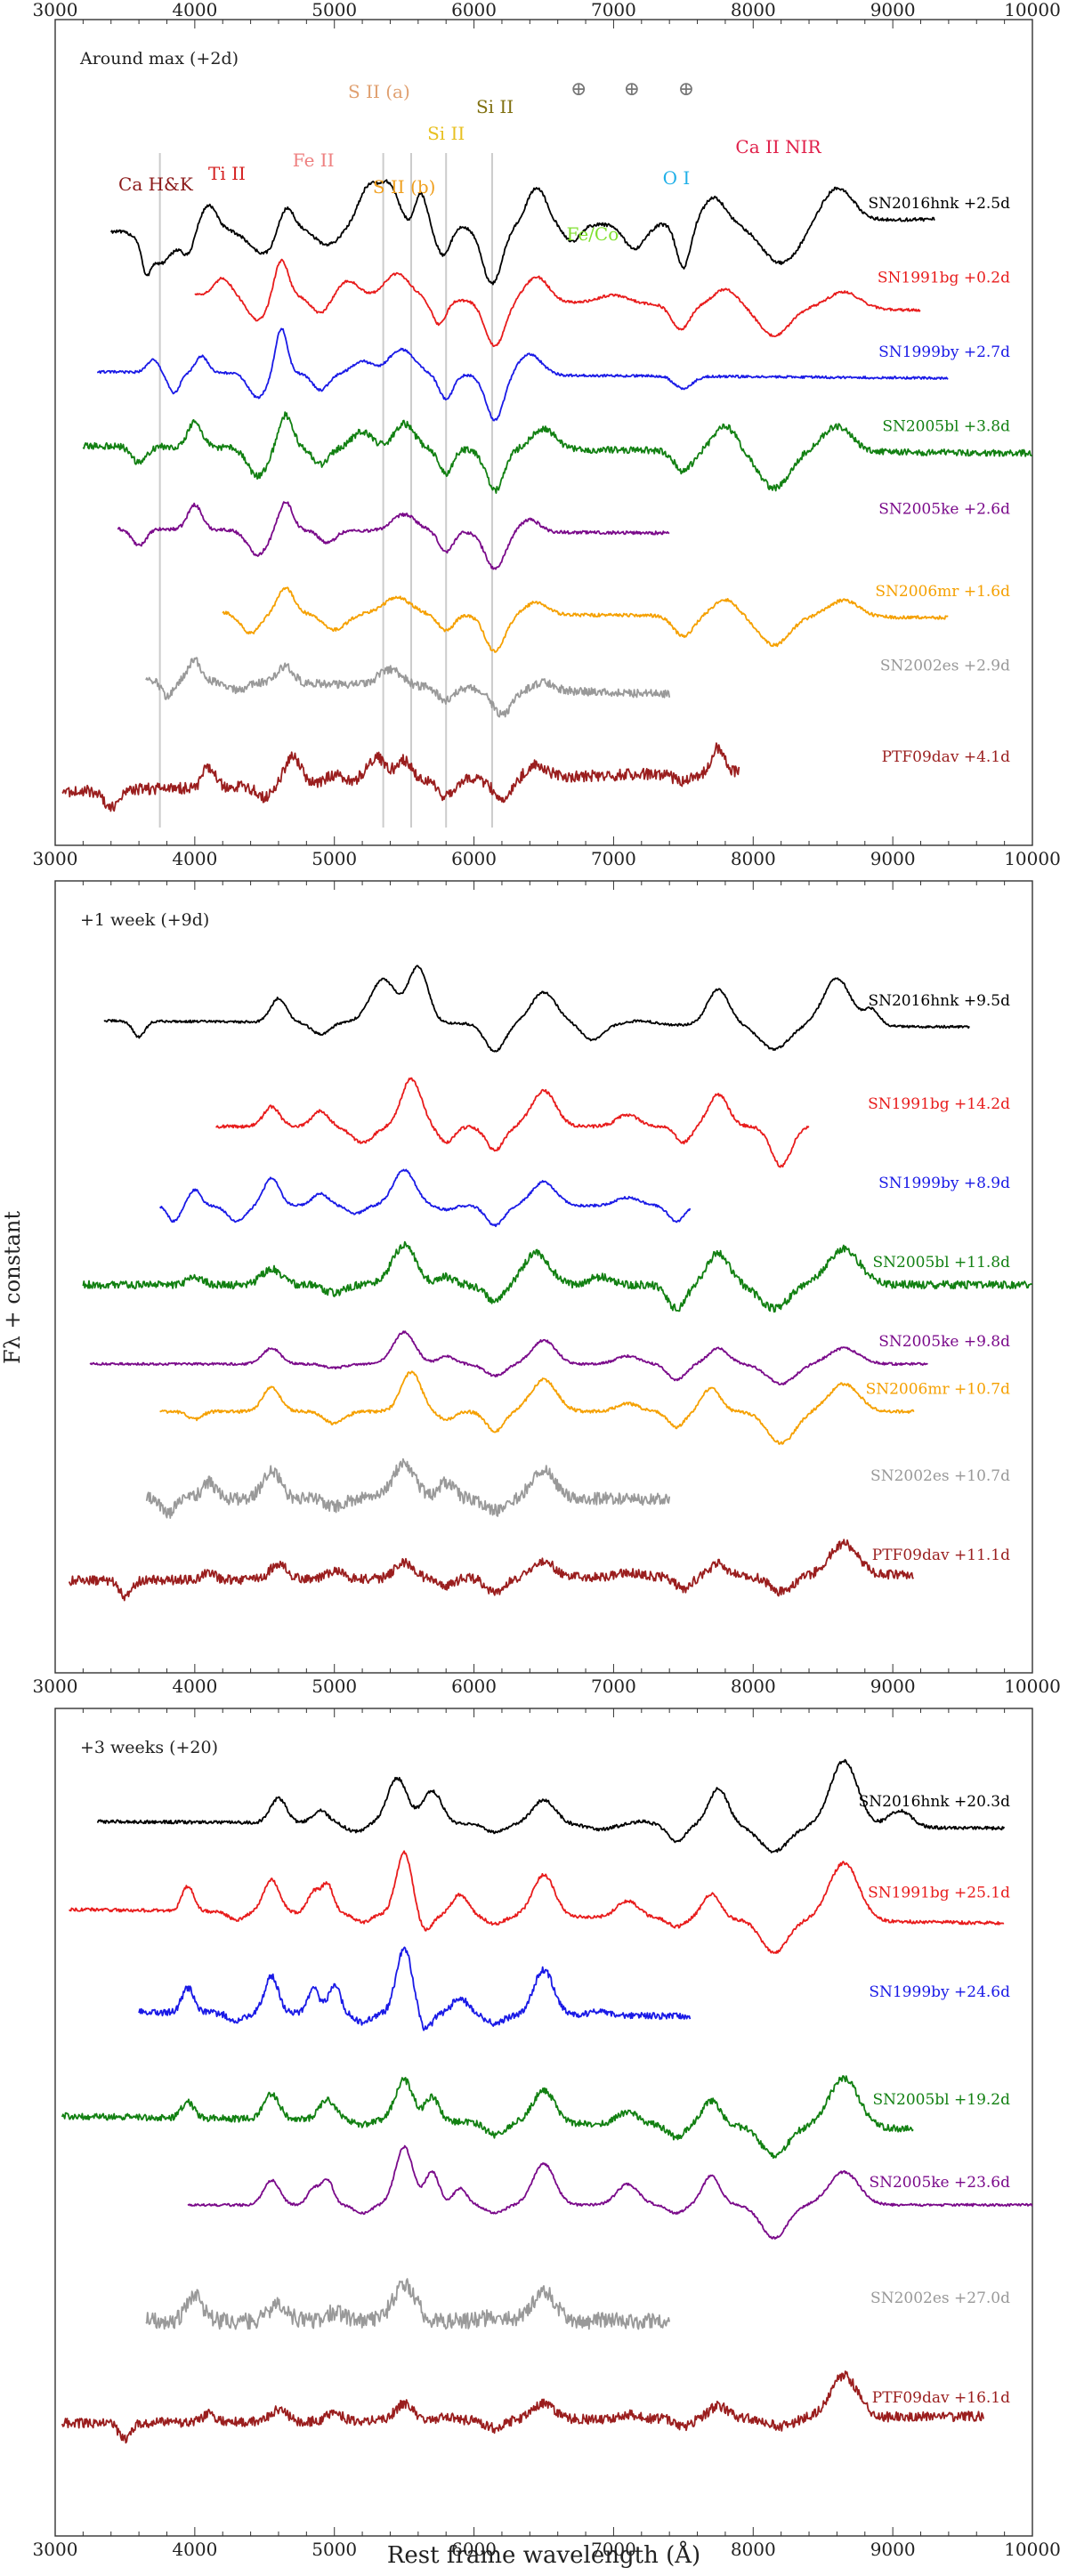  I want to click on series-label: PTF09dav +11.1d, so click(941, 1555).